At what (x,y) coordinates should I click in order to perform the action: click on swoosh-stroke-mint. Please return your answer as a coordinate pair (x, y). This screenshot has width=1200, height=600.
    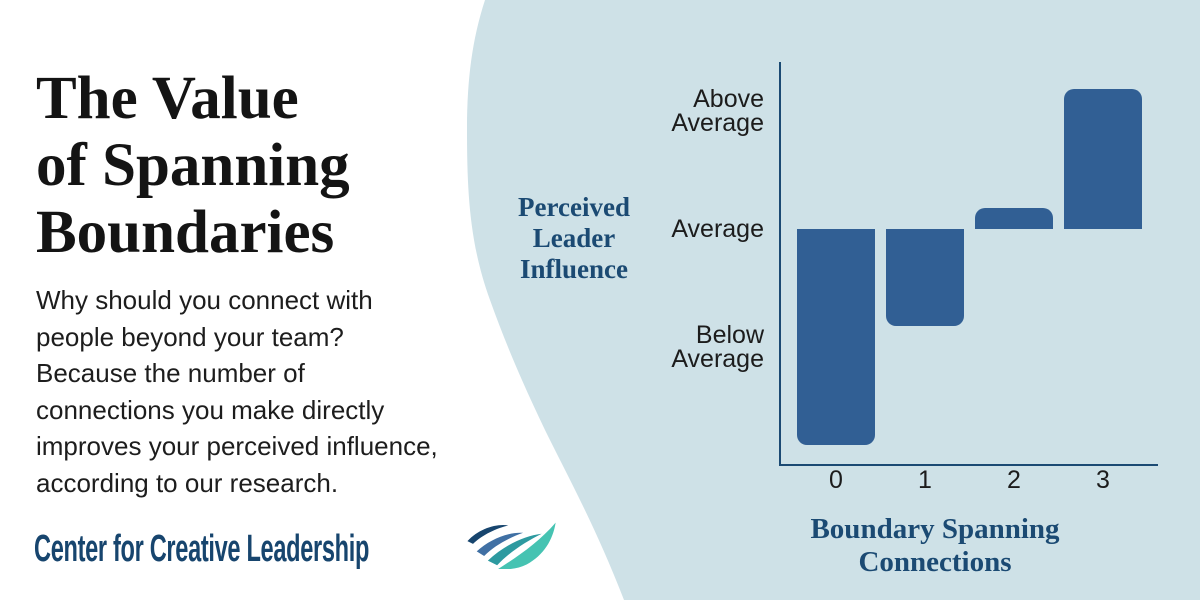
    Looking at the image, I should click on (527, 545).